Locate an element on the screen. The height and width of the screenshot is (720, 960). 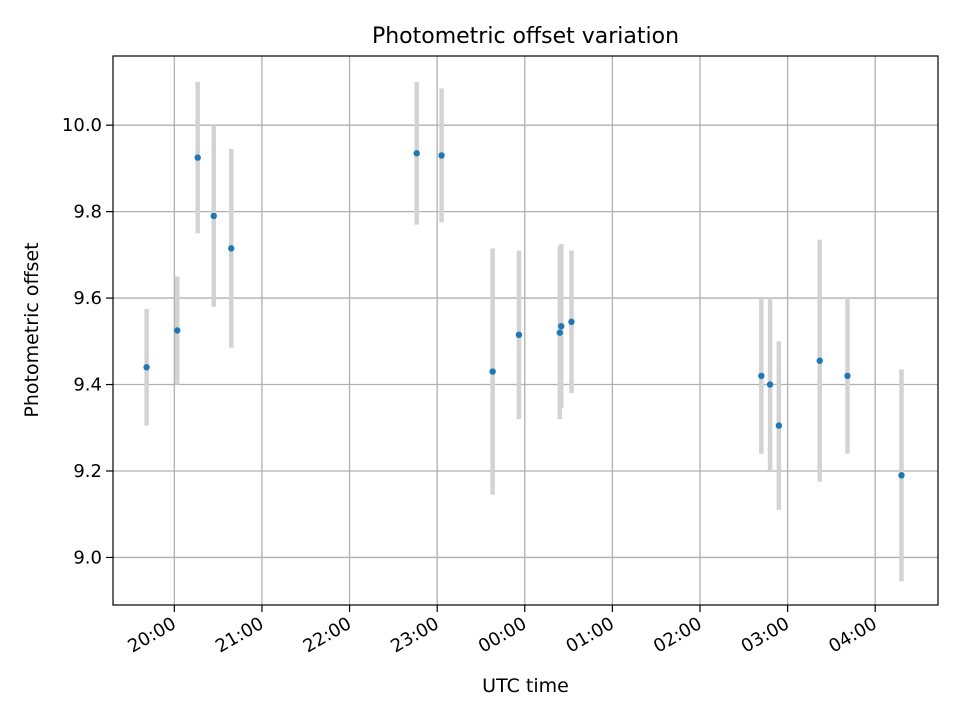
y-tick-label: 9.0 is located at coordinates (87, 557).